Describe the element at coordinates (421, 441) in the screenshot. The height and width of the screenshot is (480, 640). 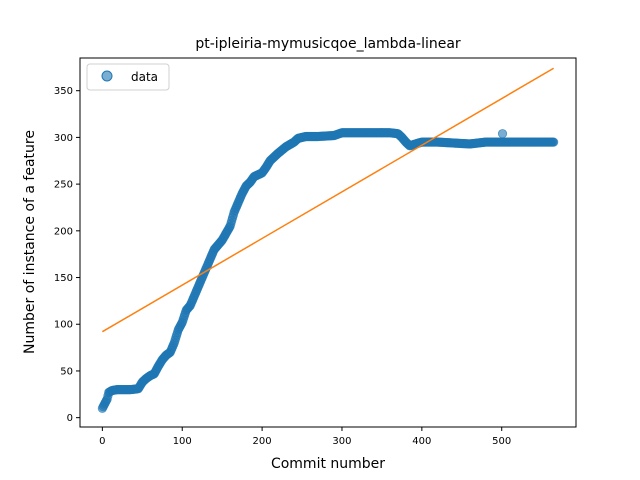
I see `x-tick-label: 400` at that location.